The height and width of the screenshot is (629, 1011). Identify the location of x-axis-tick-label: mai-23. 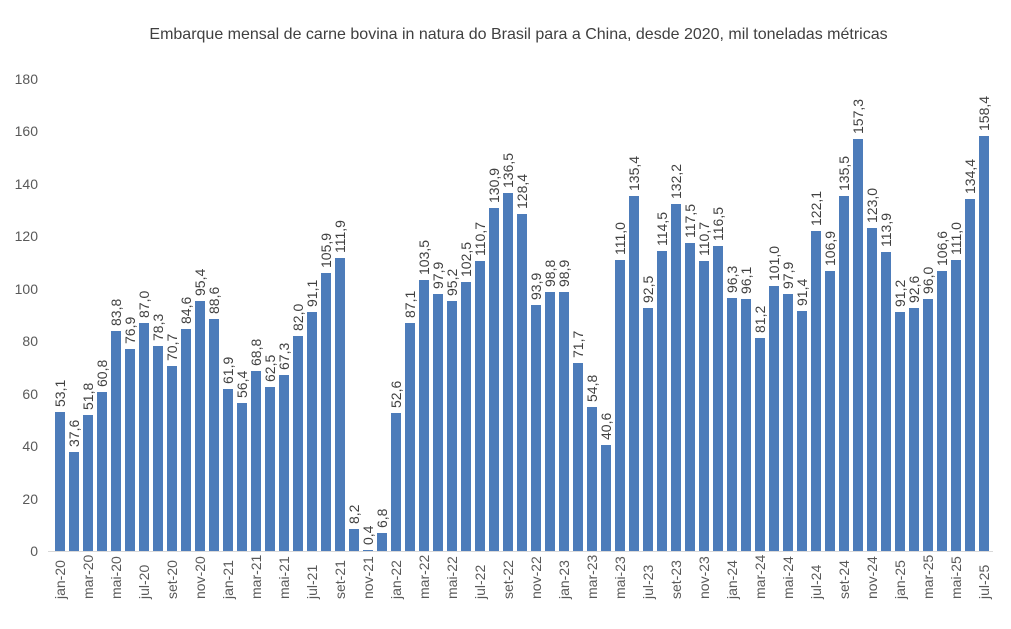
(620, 577).